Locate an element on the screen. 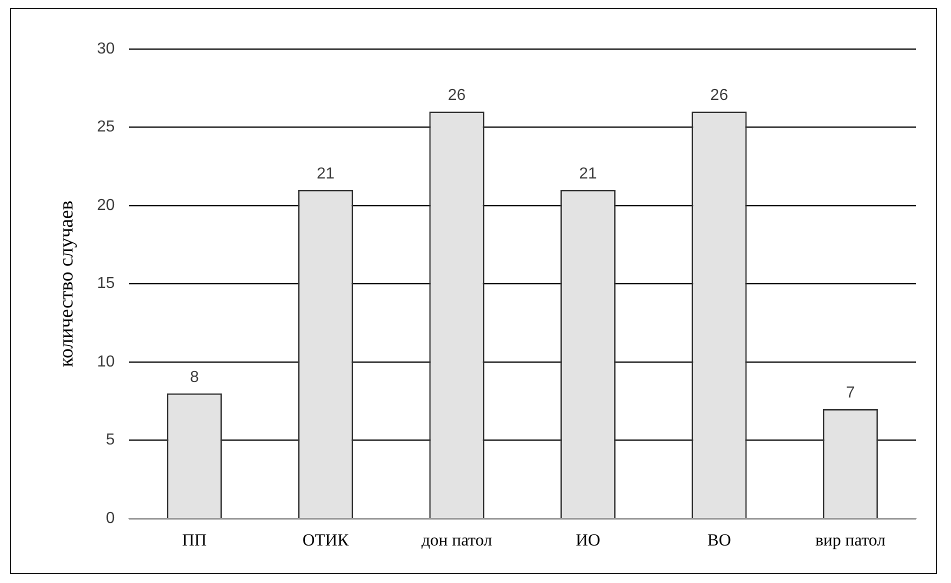 The image size is (951, 583). y-tick-label: 0 is located at coordinates (110, 519).